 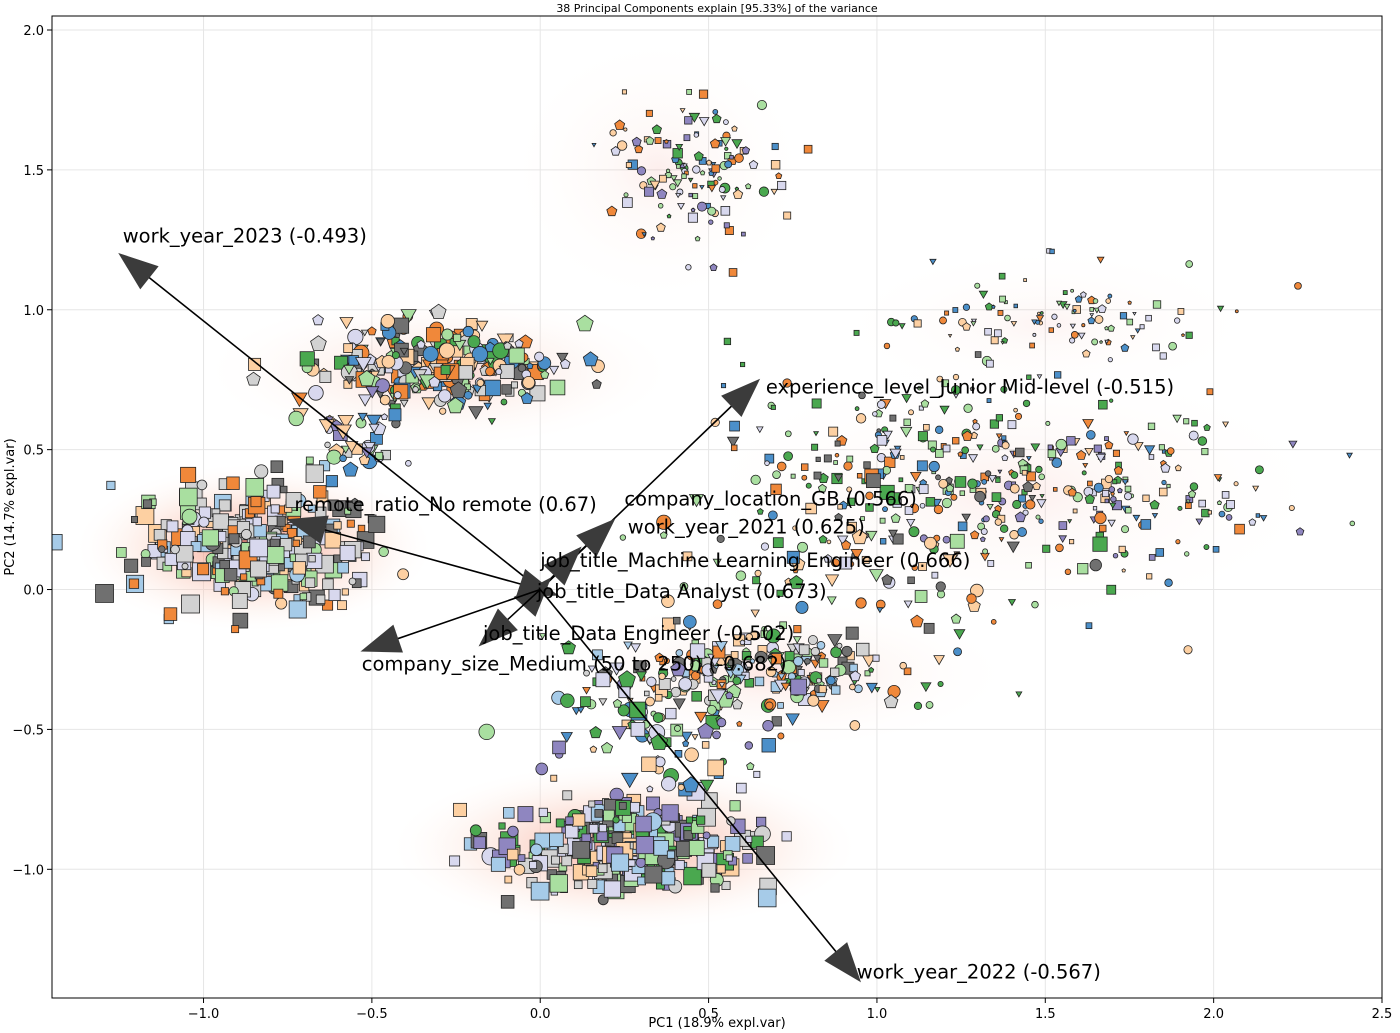 I want to click on x-tick-label: 2.0, so click(x=1213, y=1014).